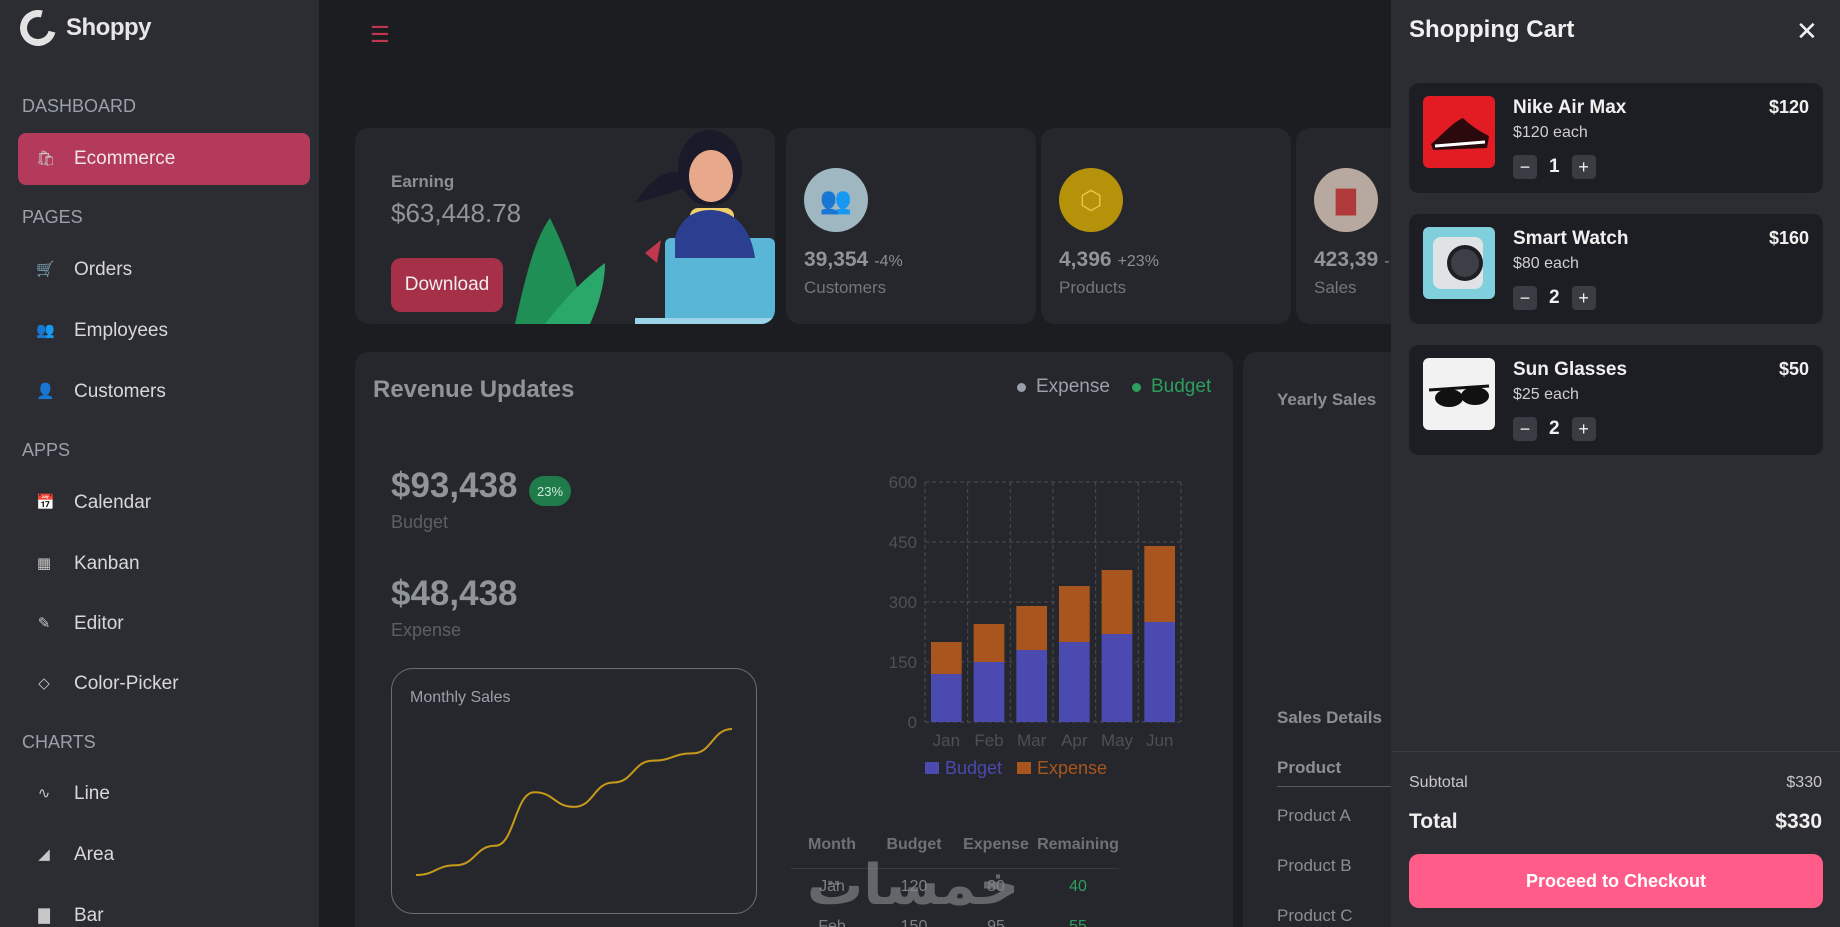 Image resolution: width=1840 pixels, height=927 pixels. What do you see at coordinates (164, 503) in the screenshot?
I see `sidebar-item-calendar: 📅 Calendar` at bounding box center [164, 503].